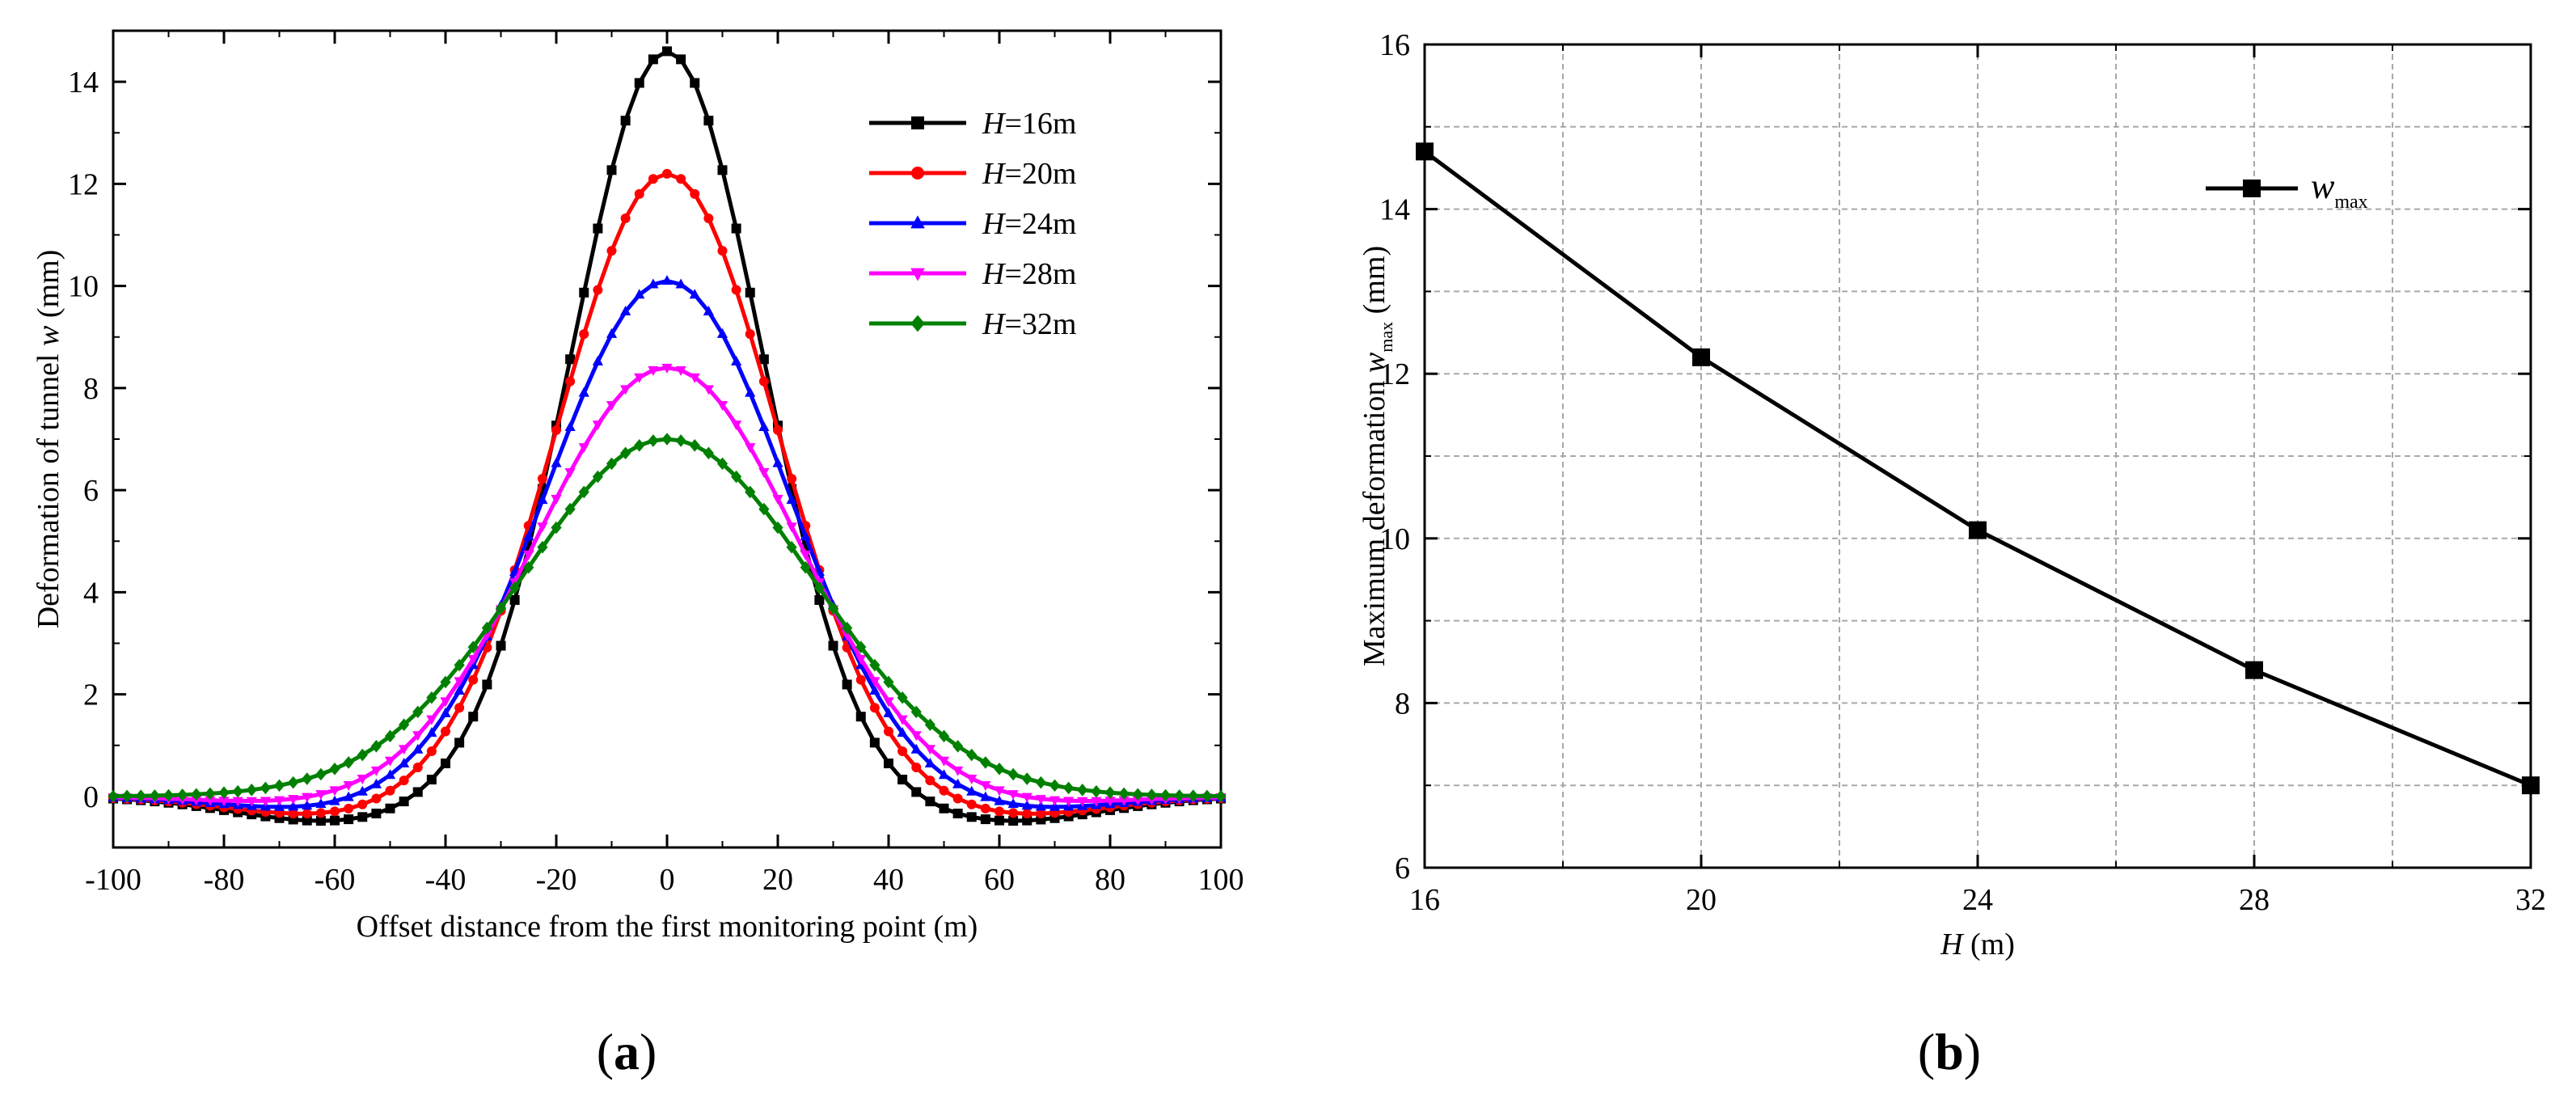 The image size is (2576, 1103). Describe the element at coordinates (2254, 900) in the screenshot. I see `x-tick-label: 28` at that location.